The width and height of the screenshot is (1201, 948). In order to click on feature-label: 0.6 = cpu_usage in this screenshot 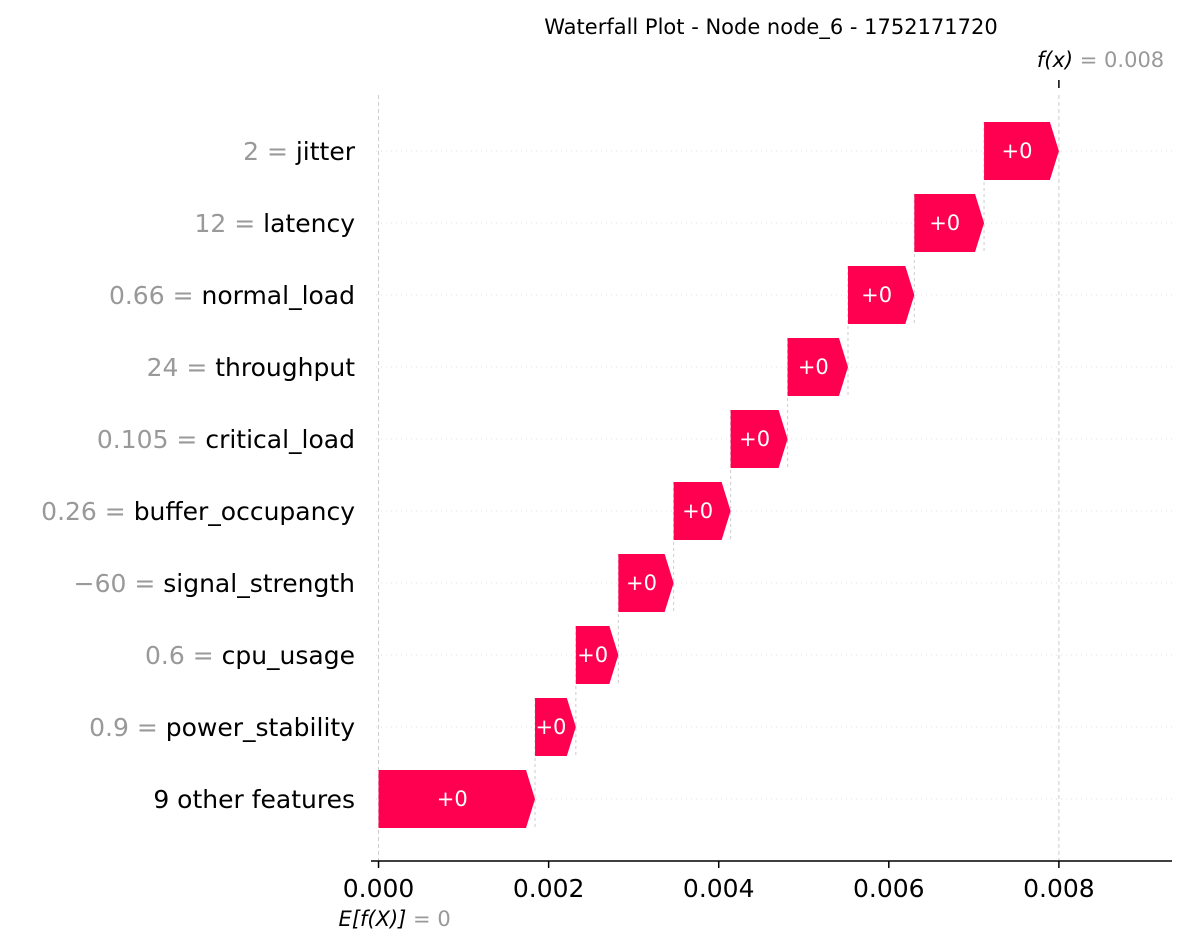, I will do `click(250, 655)`.